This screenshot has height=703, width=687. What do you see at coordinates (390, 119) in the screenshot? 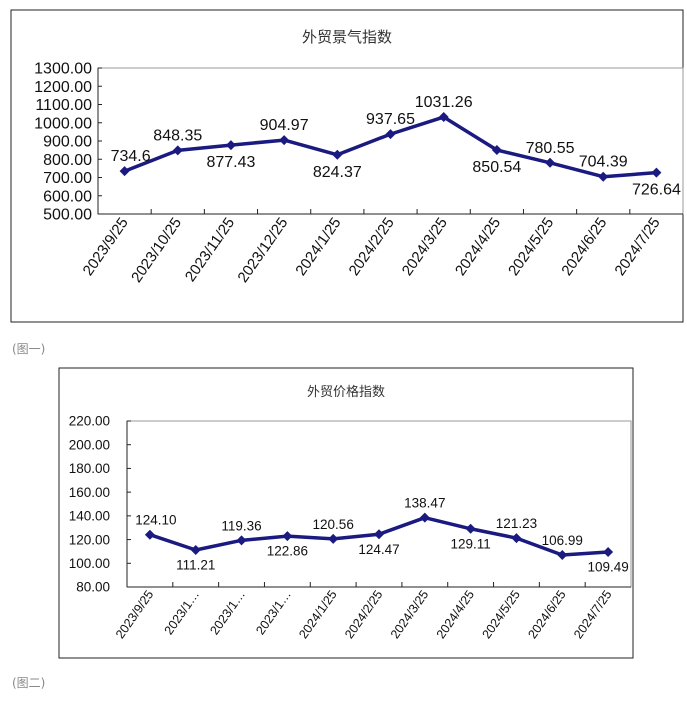
I see `data-label: 937.65` at bounding box center [390, 119].